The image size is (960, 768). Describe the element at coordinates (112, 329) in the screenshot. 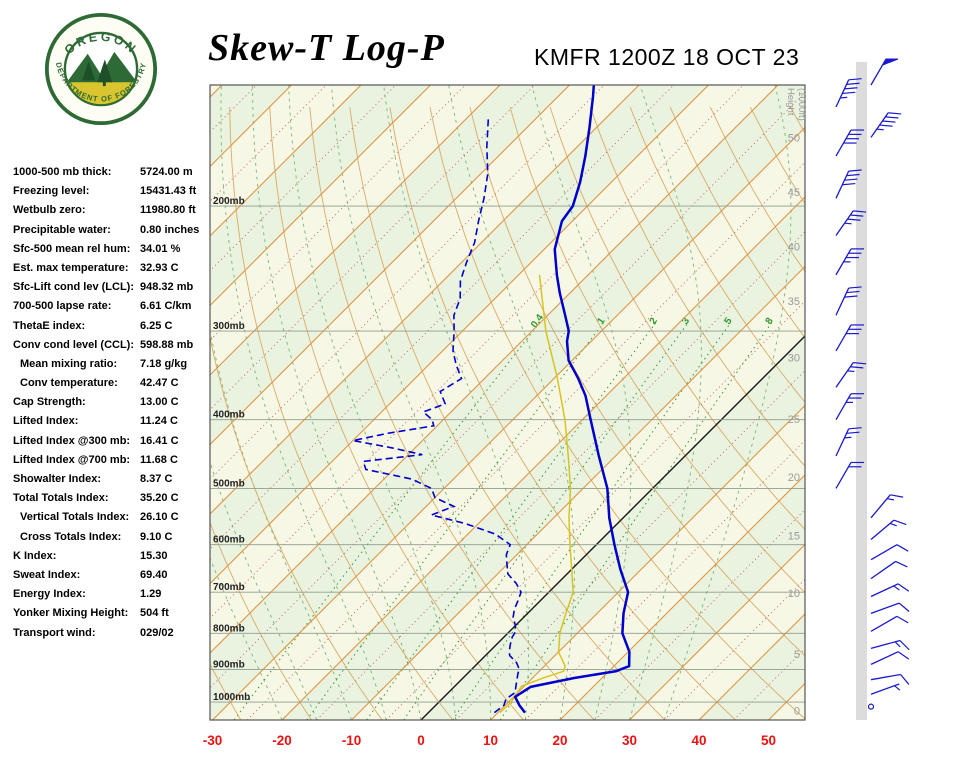

I see `index-row: ThetaE index: 6.25 C` at that location.